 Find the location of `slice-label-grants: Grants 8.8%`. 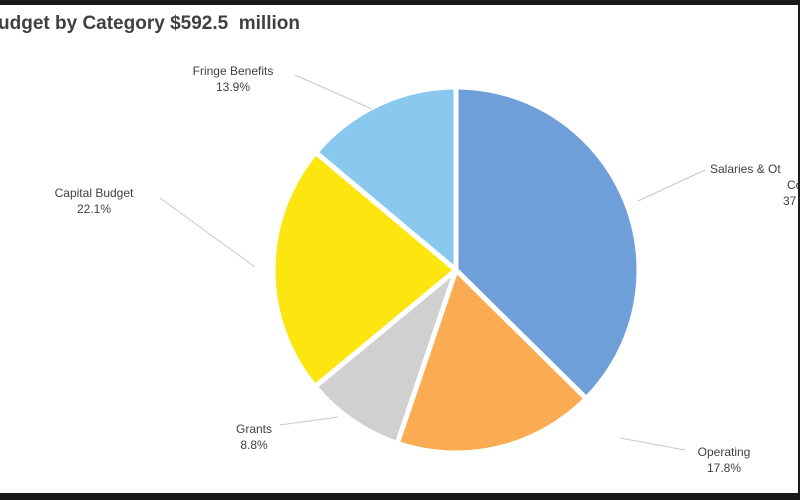

slice-label-grants: Grants 8.8% is located at coordinates (254, 437).